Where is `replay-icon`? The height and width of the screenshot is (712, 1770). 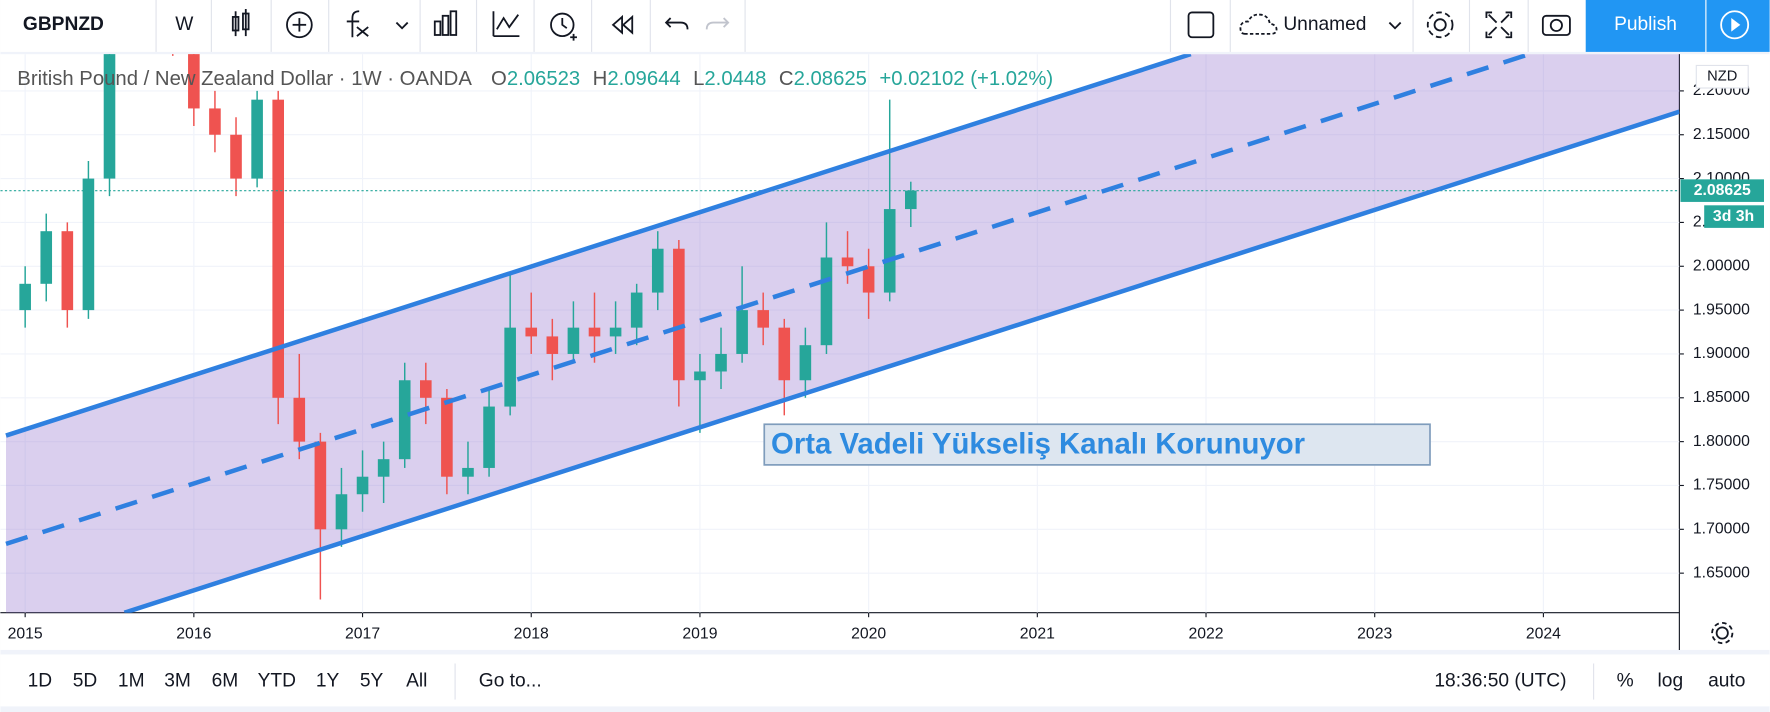 replay-icon is located at coordinates (622, 24).